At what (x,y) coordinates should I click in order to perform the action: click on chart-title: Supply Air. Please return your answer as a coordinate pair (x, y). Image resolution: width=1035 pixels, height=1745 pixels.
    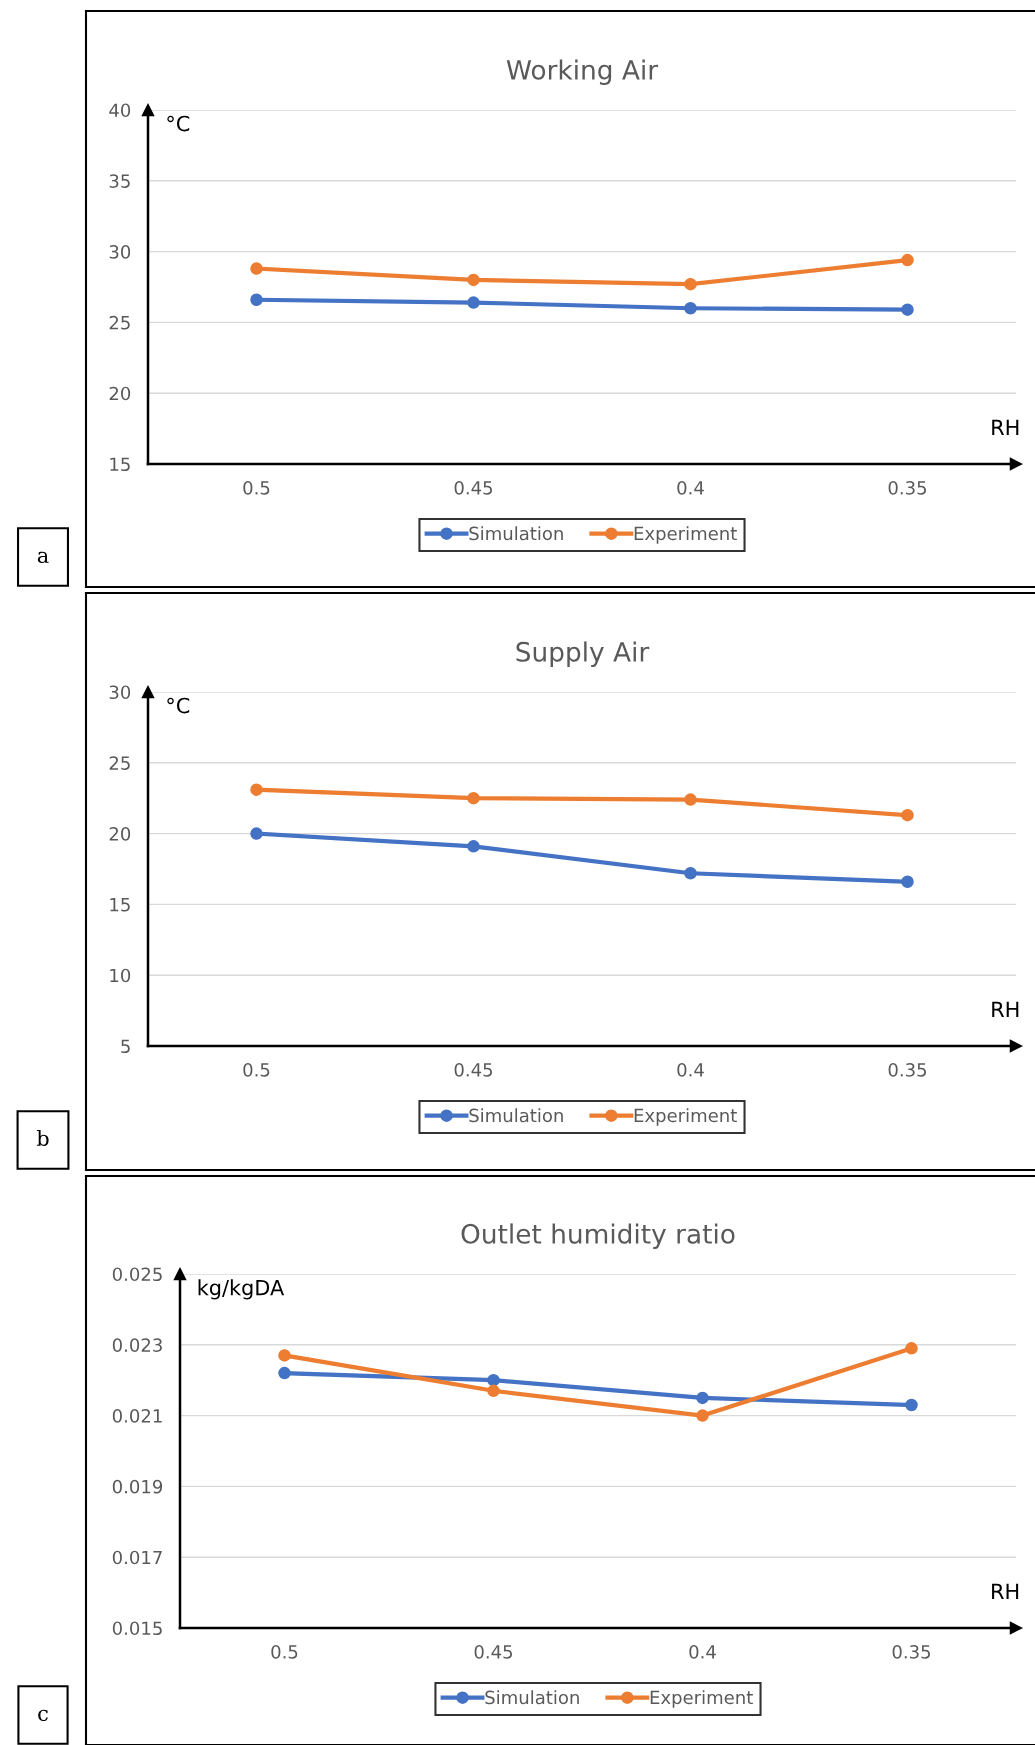
    Looking at the image, I should click on (583, 654).